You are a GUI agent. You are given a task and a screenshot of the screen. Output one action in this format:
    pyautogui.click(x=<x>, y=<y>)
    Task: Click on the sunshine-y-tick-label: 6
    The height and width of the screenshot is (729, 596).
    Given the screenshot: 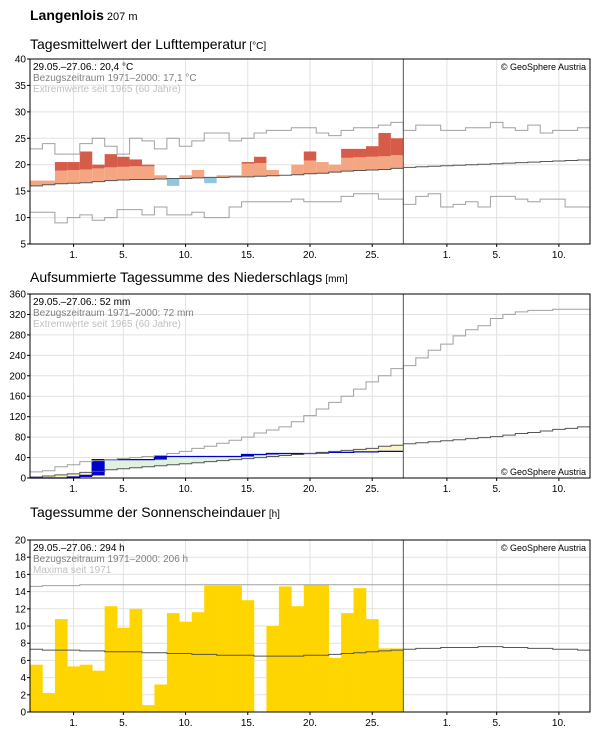 What is the action you would take?
    pyautogui.click(x=23, y=661)
    